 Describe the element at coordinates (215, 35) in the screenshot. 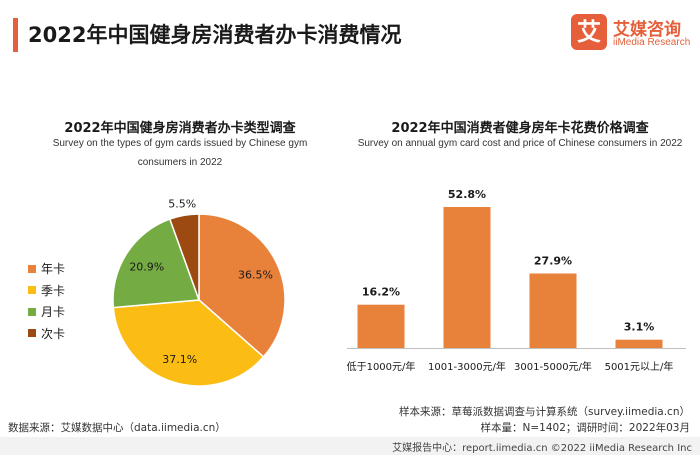

I see `page-title: 2022年中国健身房消费者办卡消费情况` at that location.